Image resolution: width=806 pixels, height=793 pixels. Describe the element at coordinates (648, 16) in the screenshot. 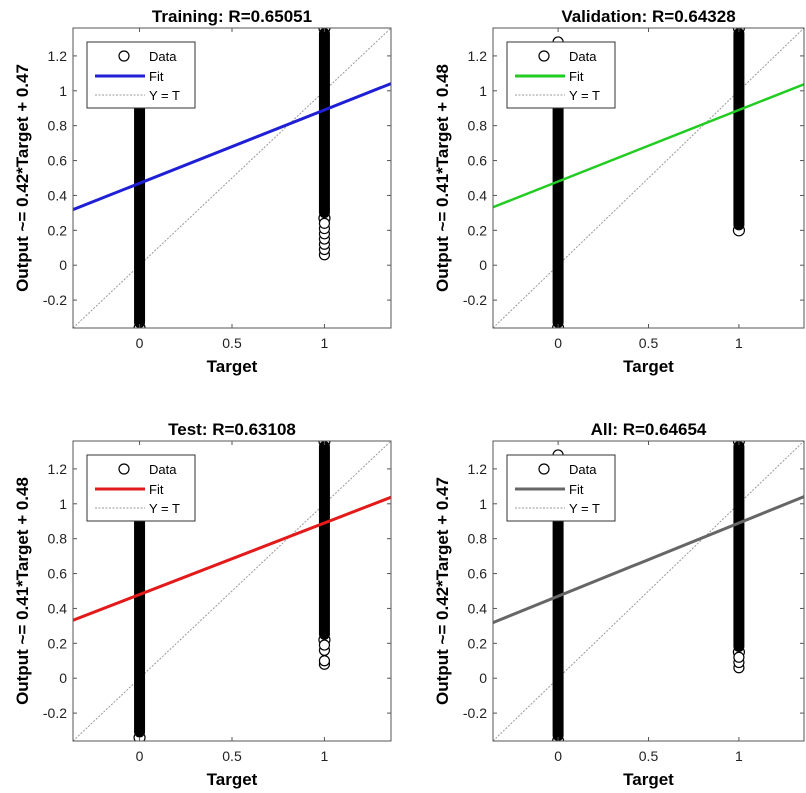

I see `chart-title: Validation: R=0.64328` at that location.